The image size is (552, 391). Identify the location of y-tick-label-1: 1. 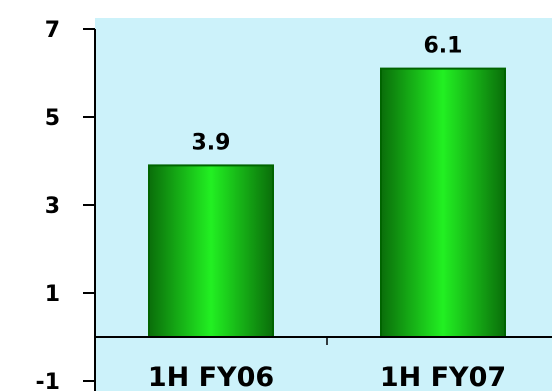
(52, 294).